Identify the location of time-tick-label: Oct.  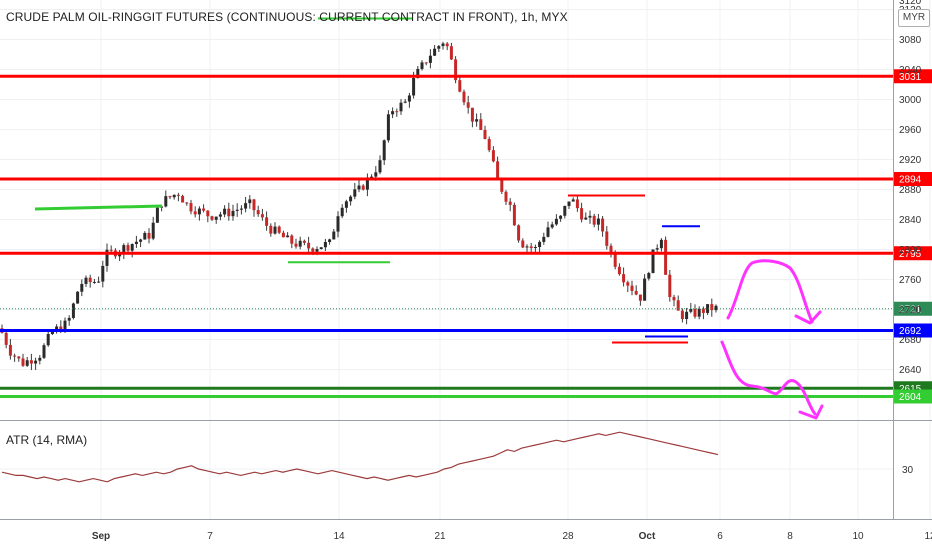
(647, 536).